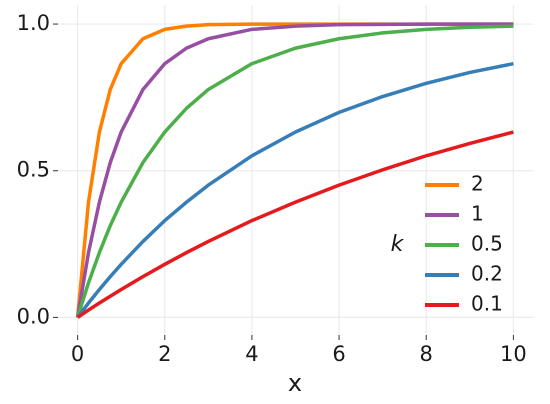 The width and height of the screenshot is (550, 404). Describe the element at coordinates (33, 23) in the screenshot. I see `y-tick-label: 1.0` at that location.